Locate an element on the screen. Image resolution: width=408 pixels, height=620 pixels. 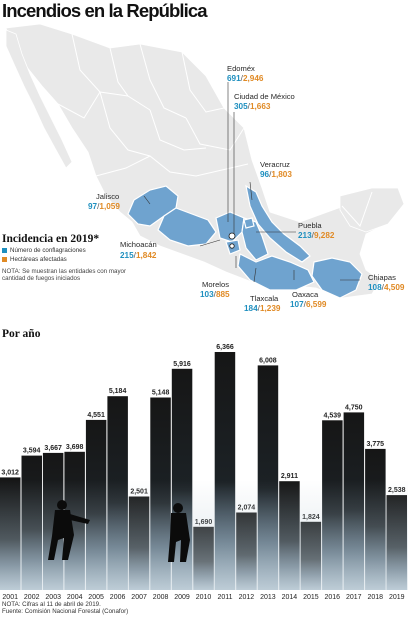
year-label-2013: 2013 is located at coordinates (268, 597).